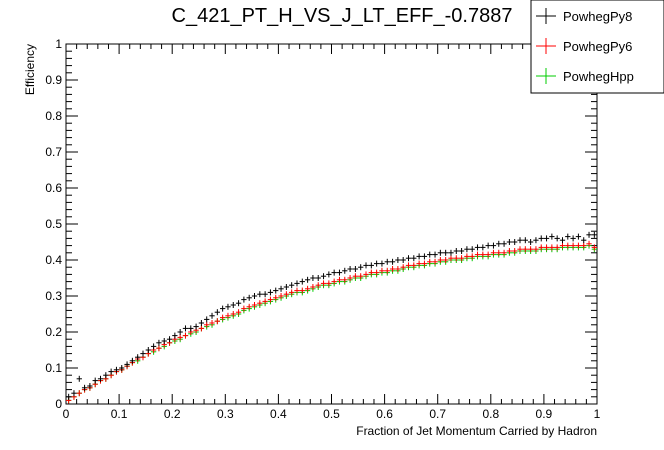 This screenshot has height=450, width=664. What do you see at coordinates (597, 46) in the screenshot?
I see `legend-label: PowhegPy6` at bounding box center [597, 46].